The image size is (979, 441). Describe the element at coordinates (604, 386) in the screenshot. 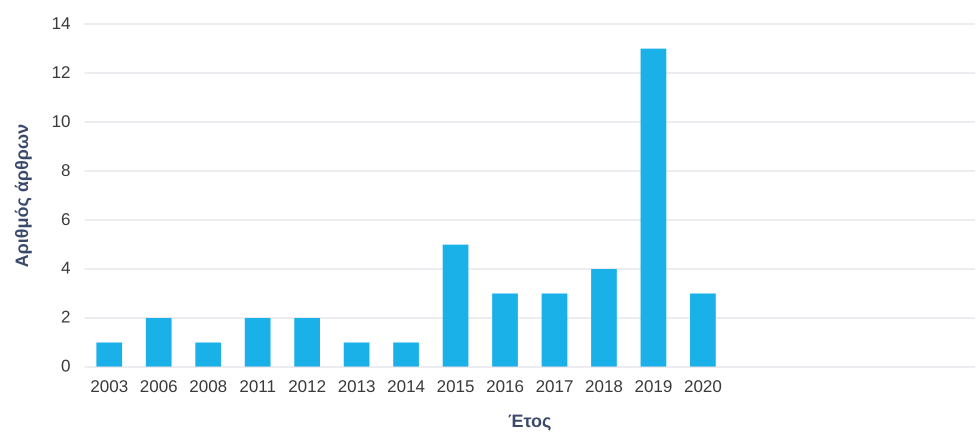

I see `x-tick-label: 2018` at that location.